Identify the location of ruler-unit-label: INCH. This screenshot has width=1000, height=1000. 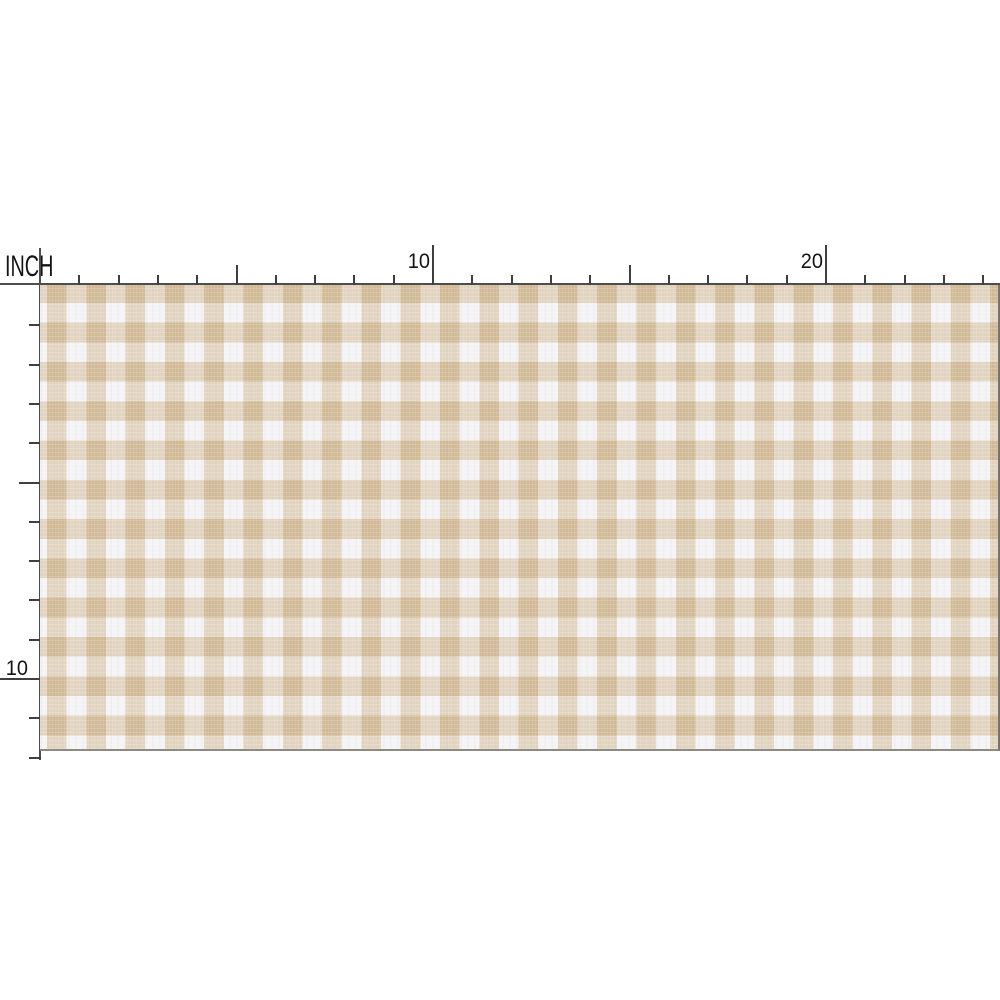
(29, 266).